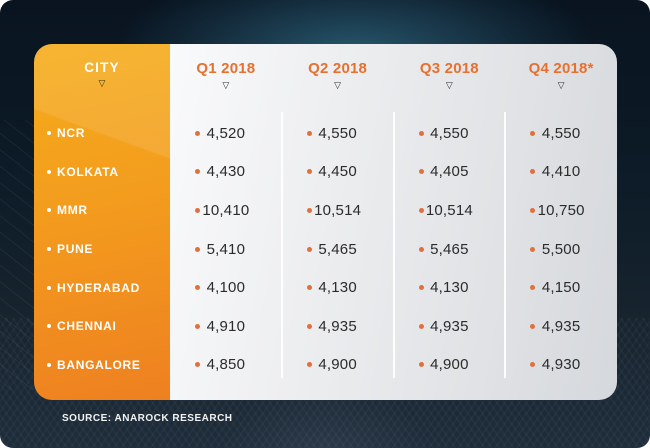  I want to click on price-value: 4,150, so click(561, 288).